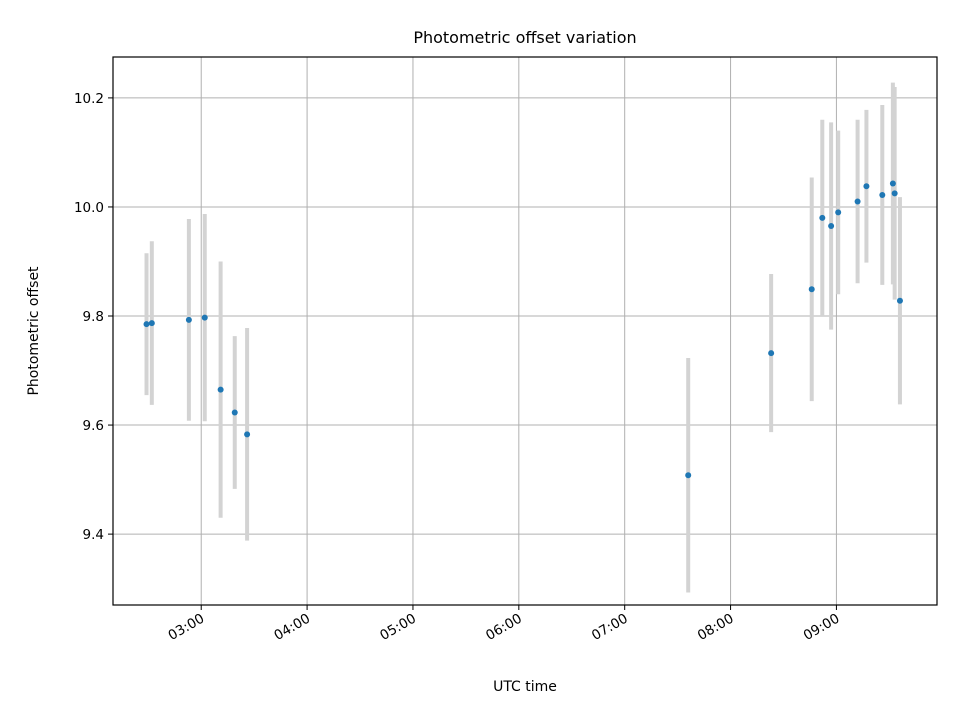 The image size is (960, 720). What do you see at coordinates (89, 208) in the screenshot?
I see `y-tick-label: 10.0` at bounding box center [89, 208].